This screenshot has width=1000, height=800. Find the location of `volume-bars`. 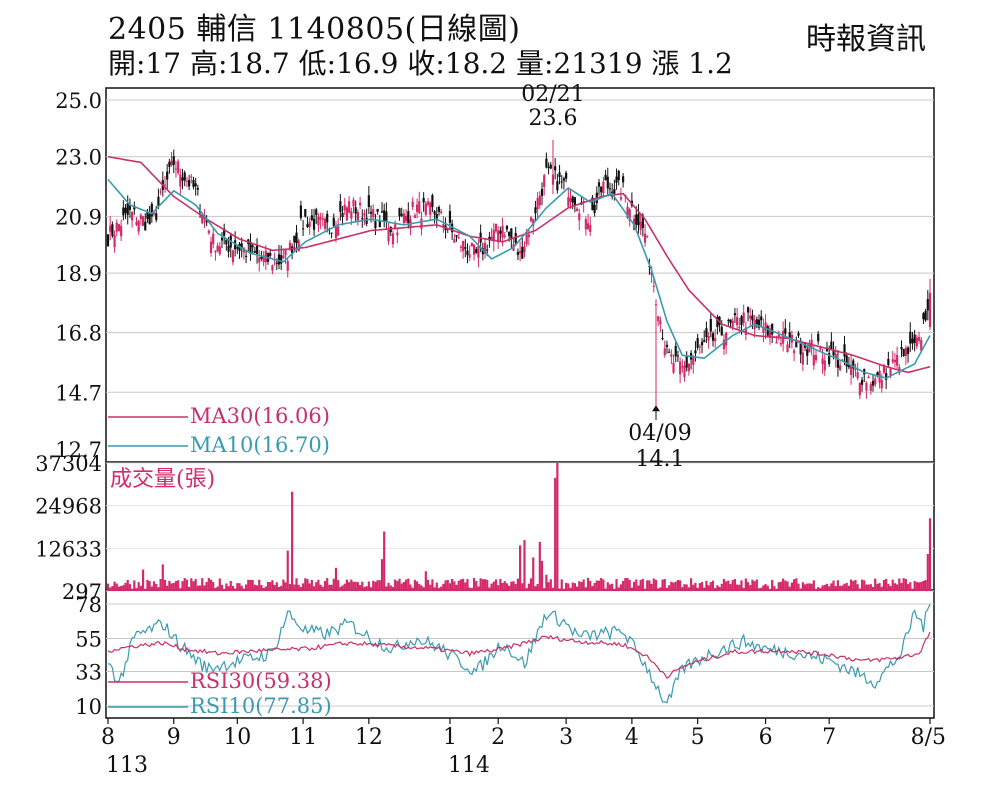

volume-bars is located at coordinates (519, 527).